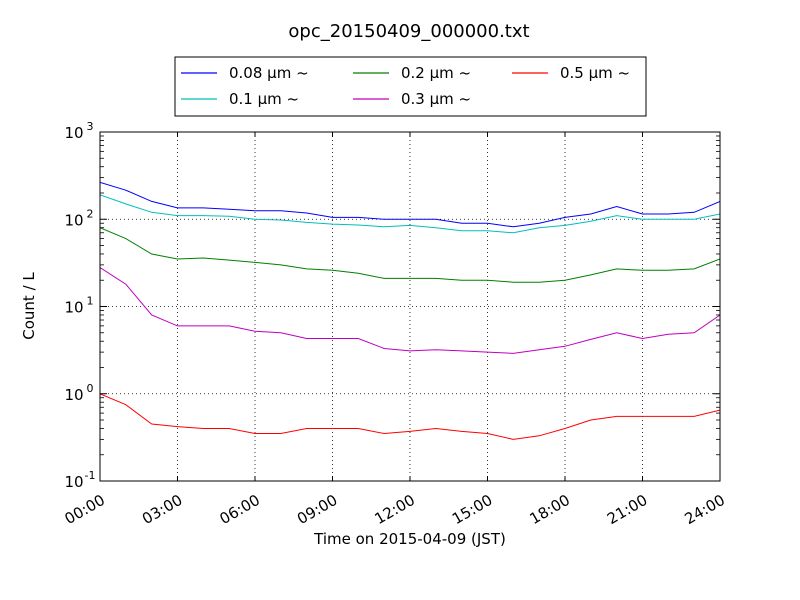  What do you see at coordinates (264, 99) in the screenshot?
I see `legend-label-2: 0.1 μm ~` at bounding box center [264, 99].